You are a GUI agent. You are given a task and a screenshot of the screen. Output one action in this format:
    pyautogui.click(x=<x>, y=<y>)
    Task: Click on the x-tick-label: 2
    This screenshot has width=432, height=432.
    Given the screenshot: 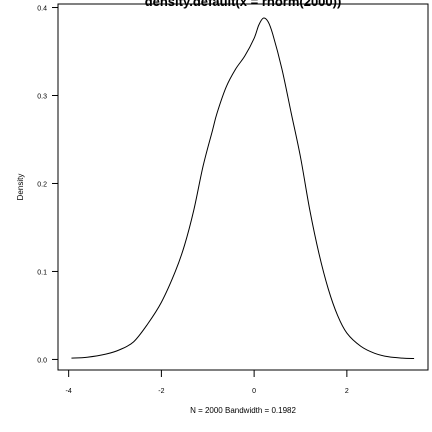 What is the action you would take?
    pyautogui.click(x=347, y=391)
    